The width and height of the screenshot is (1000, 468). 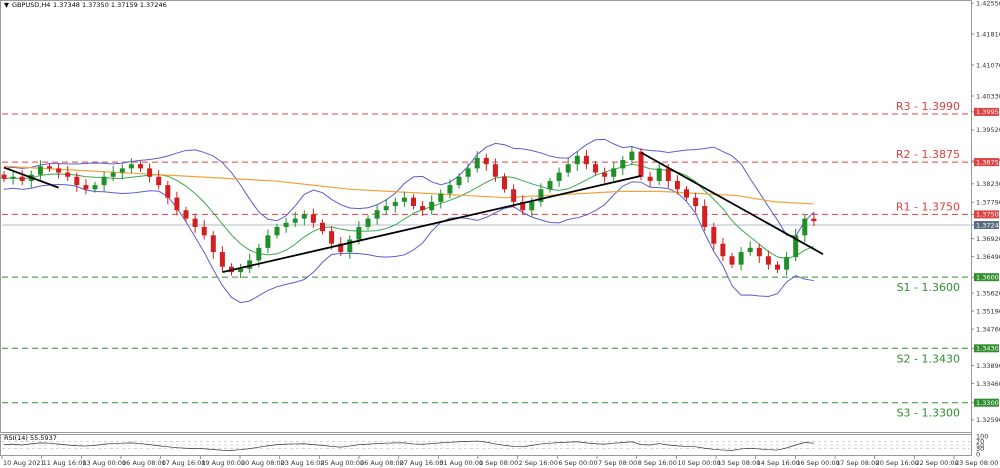 I want to click on price-tick-label: 1.33890, so click(x=988, y=366).